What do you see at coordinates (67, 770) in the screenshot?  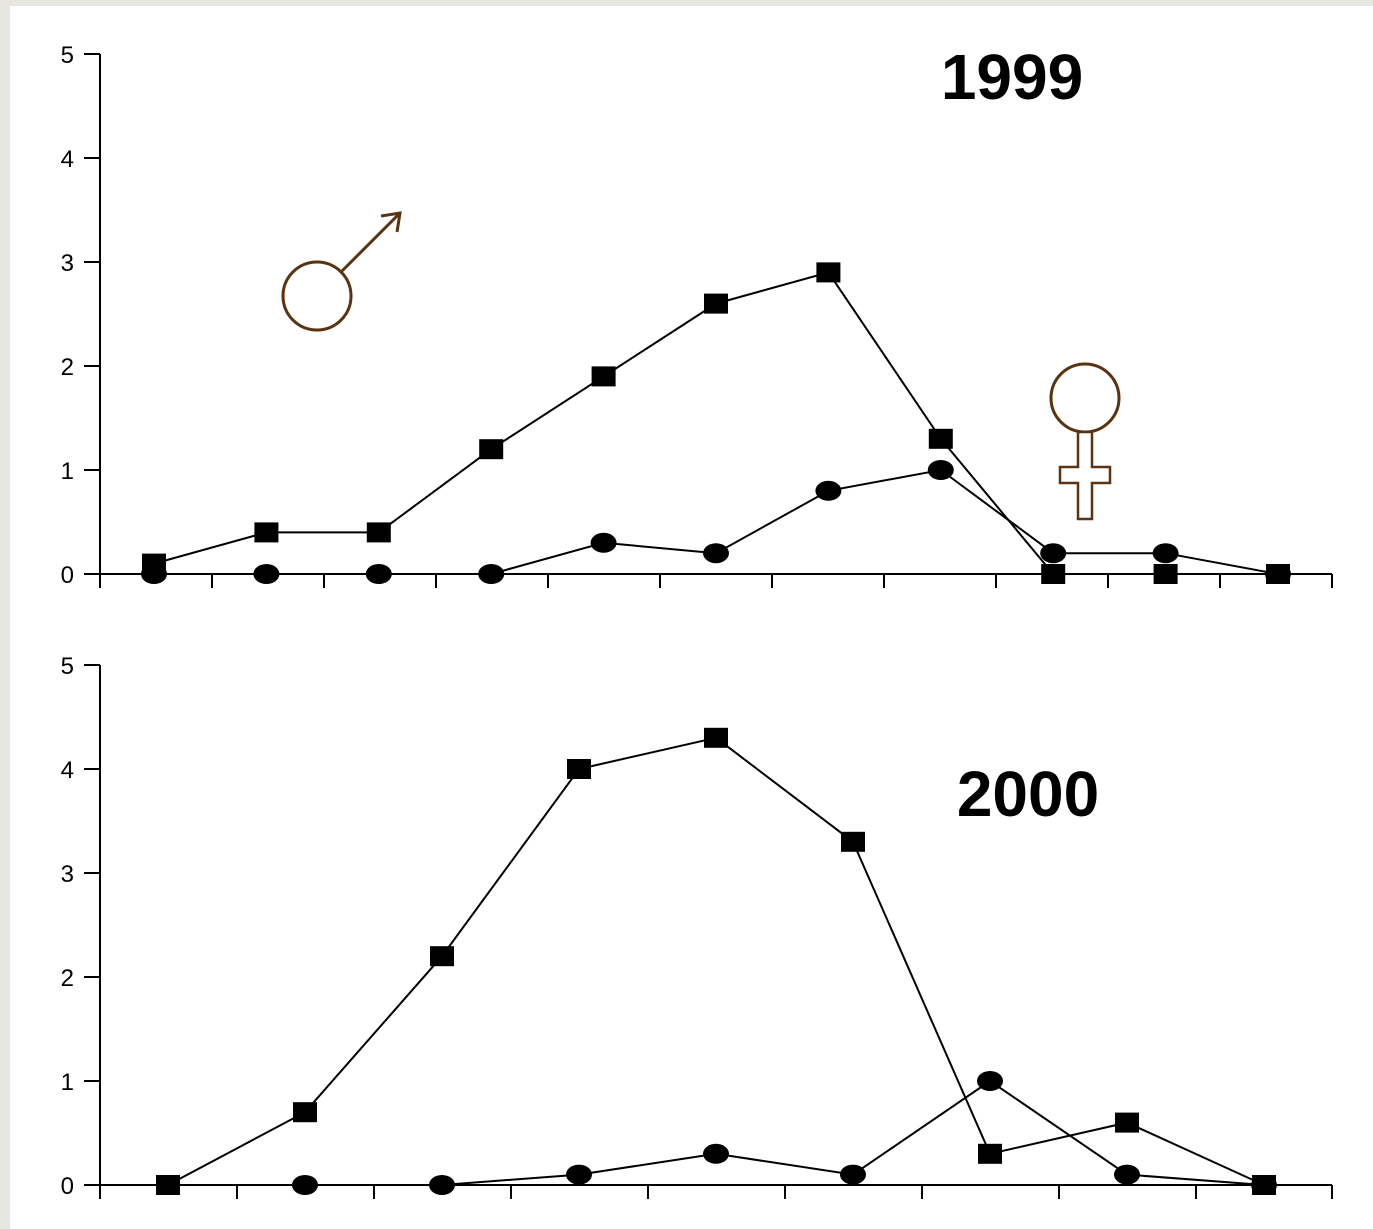 I see `y-tick-label-2000-4: 4` at bounding box center [67, 770].